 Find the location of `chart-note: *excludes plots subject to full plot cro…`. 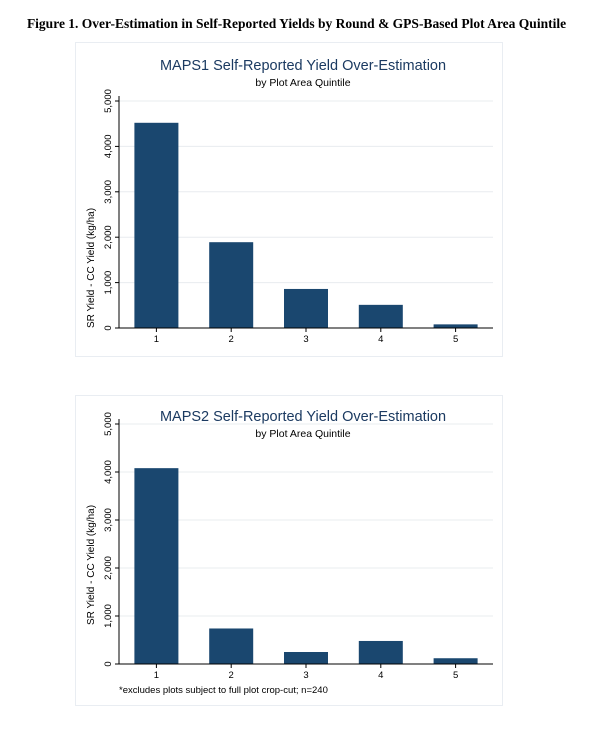

chart-note: *excludes plots subject to full plot cro… is located at coordinates (223, 690).